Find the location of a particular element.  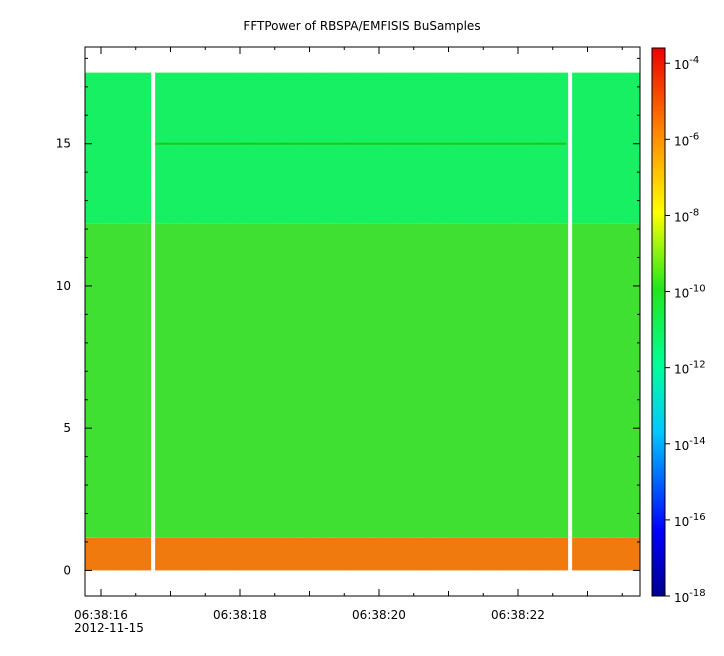

y-tick-label: 10 is located at coordinates (63, 286).